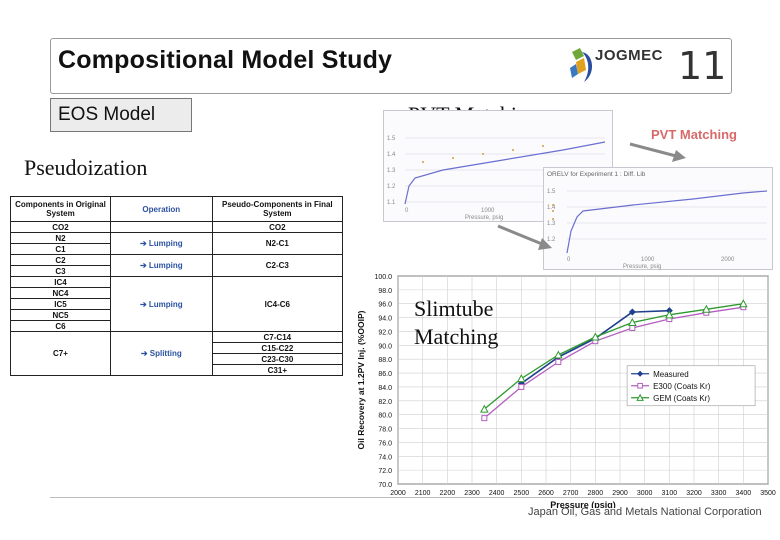  I want to click on table-row: IC4 ➔ Lumping IC4-C6, so click(177, 304).